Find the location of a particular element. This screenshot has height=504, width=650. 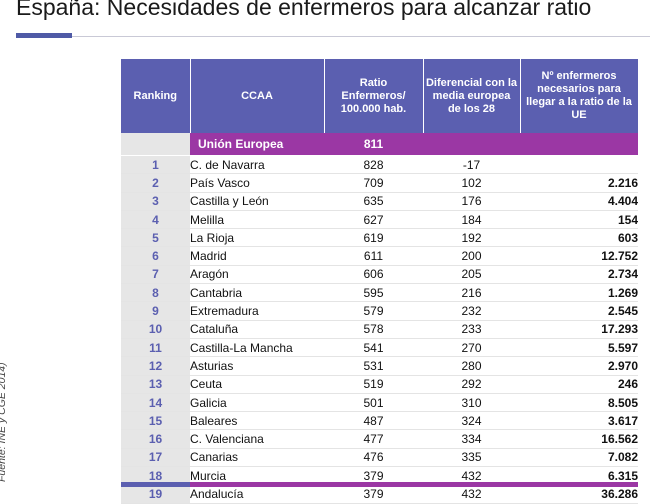

diferencial-cell: 334 is located at coordinates (471, 439).